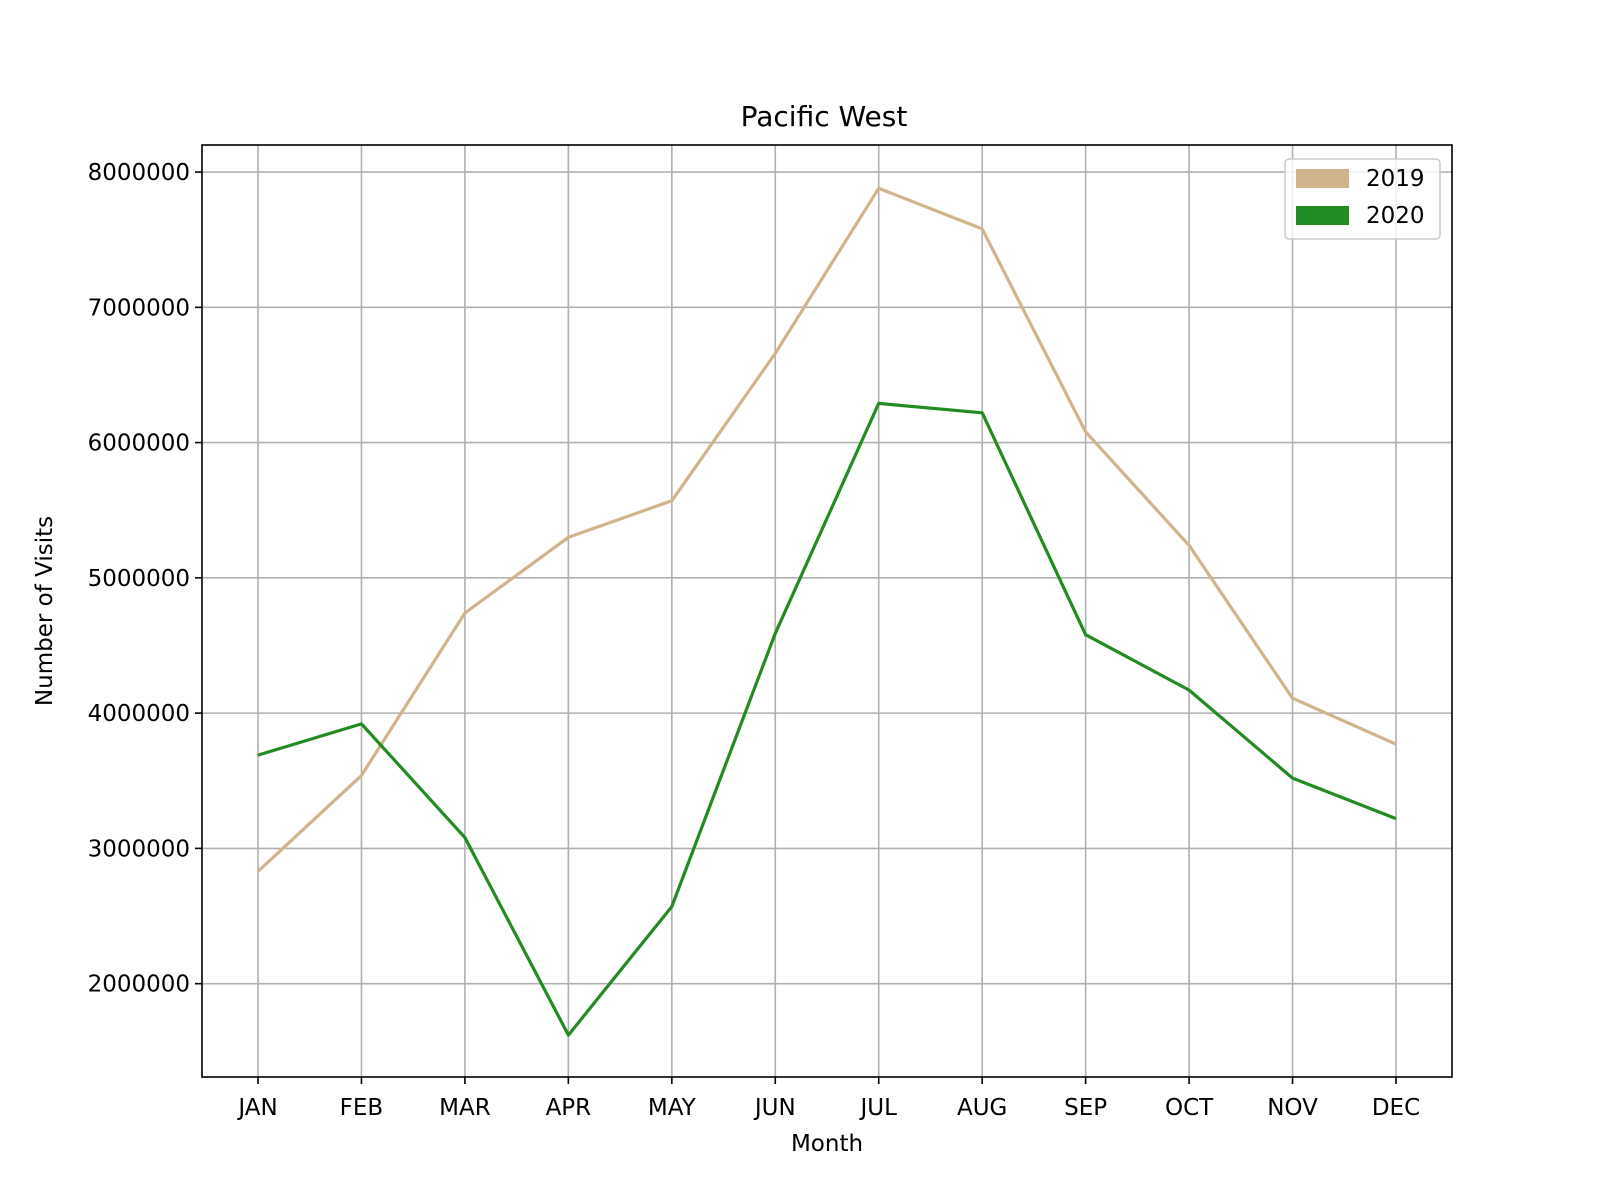 The width and height of the screenshot is (1600, 1200). I want to click on x-tick-label: JUN, so click(774, 1108).